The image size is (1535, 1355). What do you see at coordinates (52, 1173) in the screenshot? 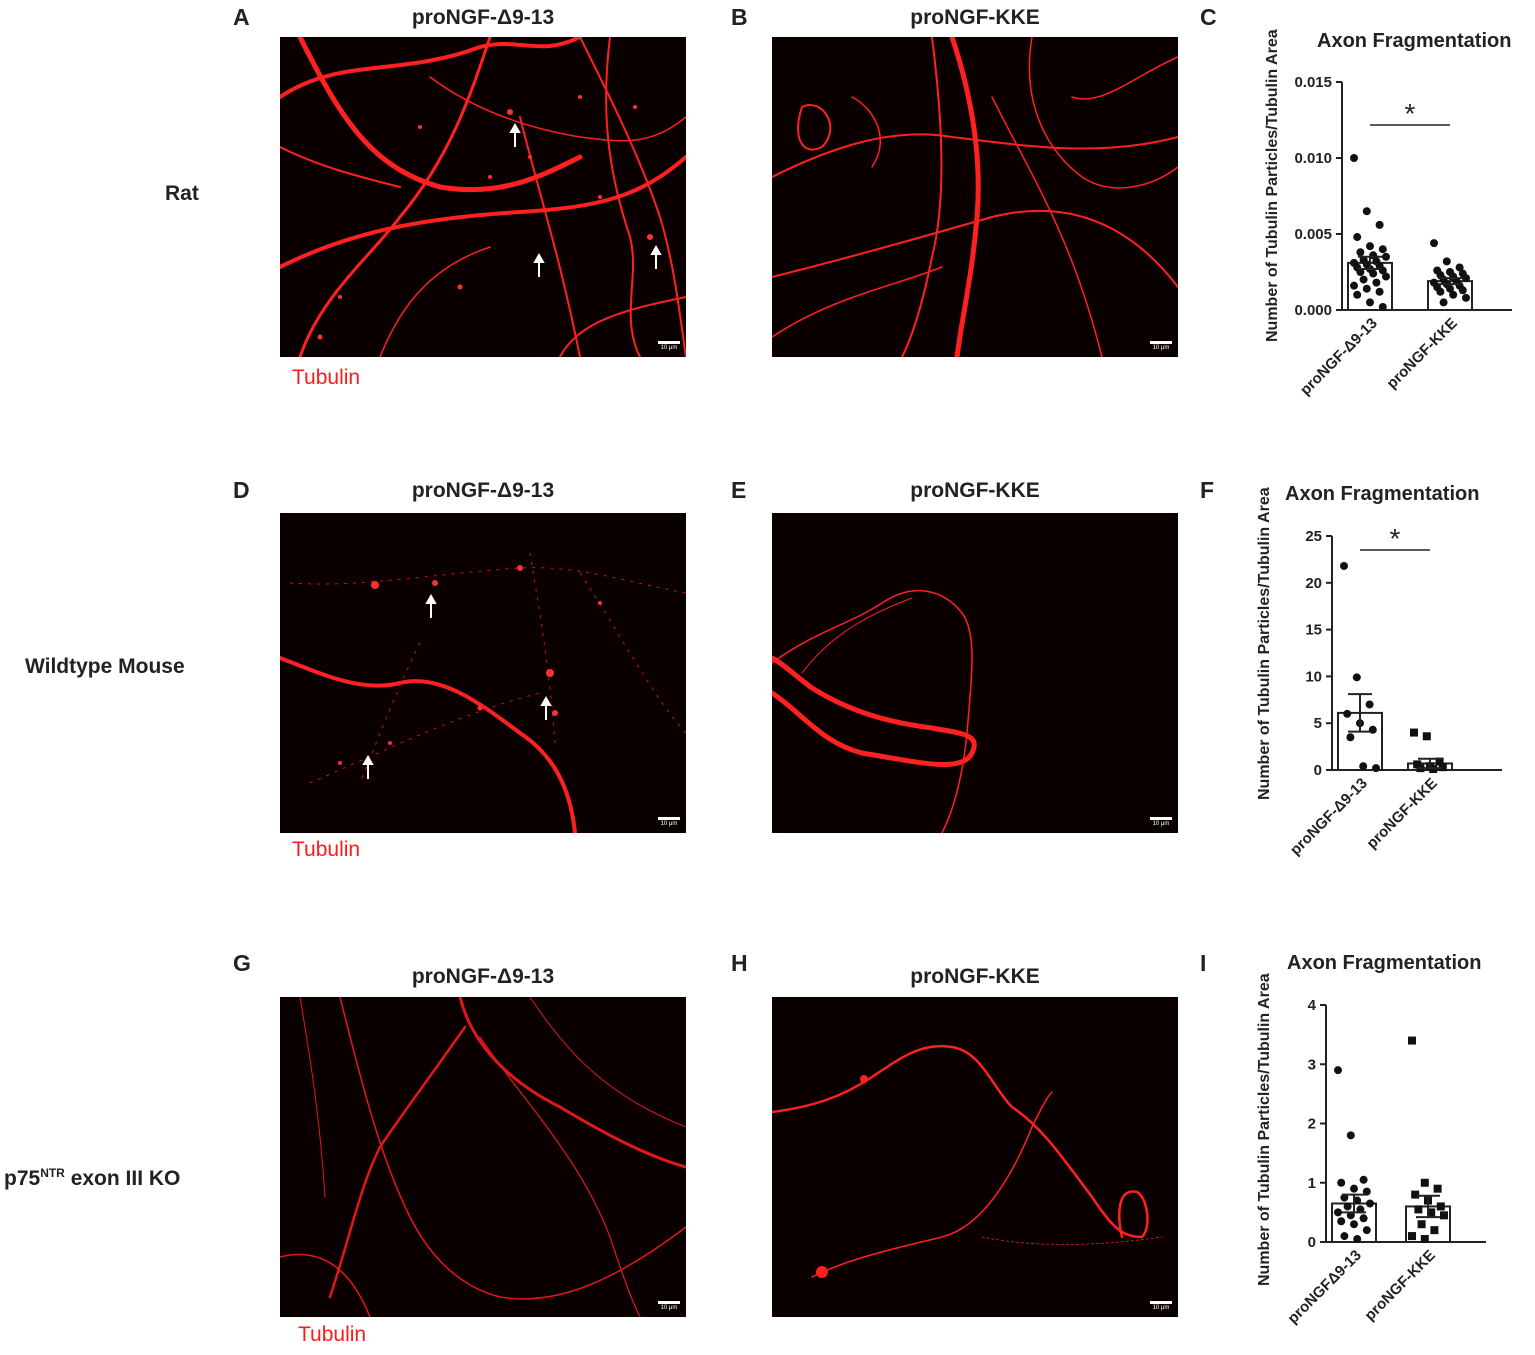
I see `ko-superscript: NTR` at bounding box center [52, 1173].